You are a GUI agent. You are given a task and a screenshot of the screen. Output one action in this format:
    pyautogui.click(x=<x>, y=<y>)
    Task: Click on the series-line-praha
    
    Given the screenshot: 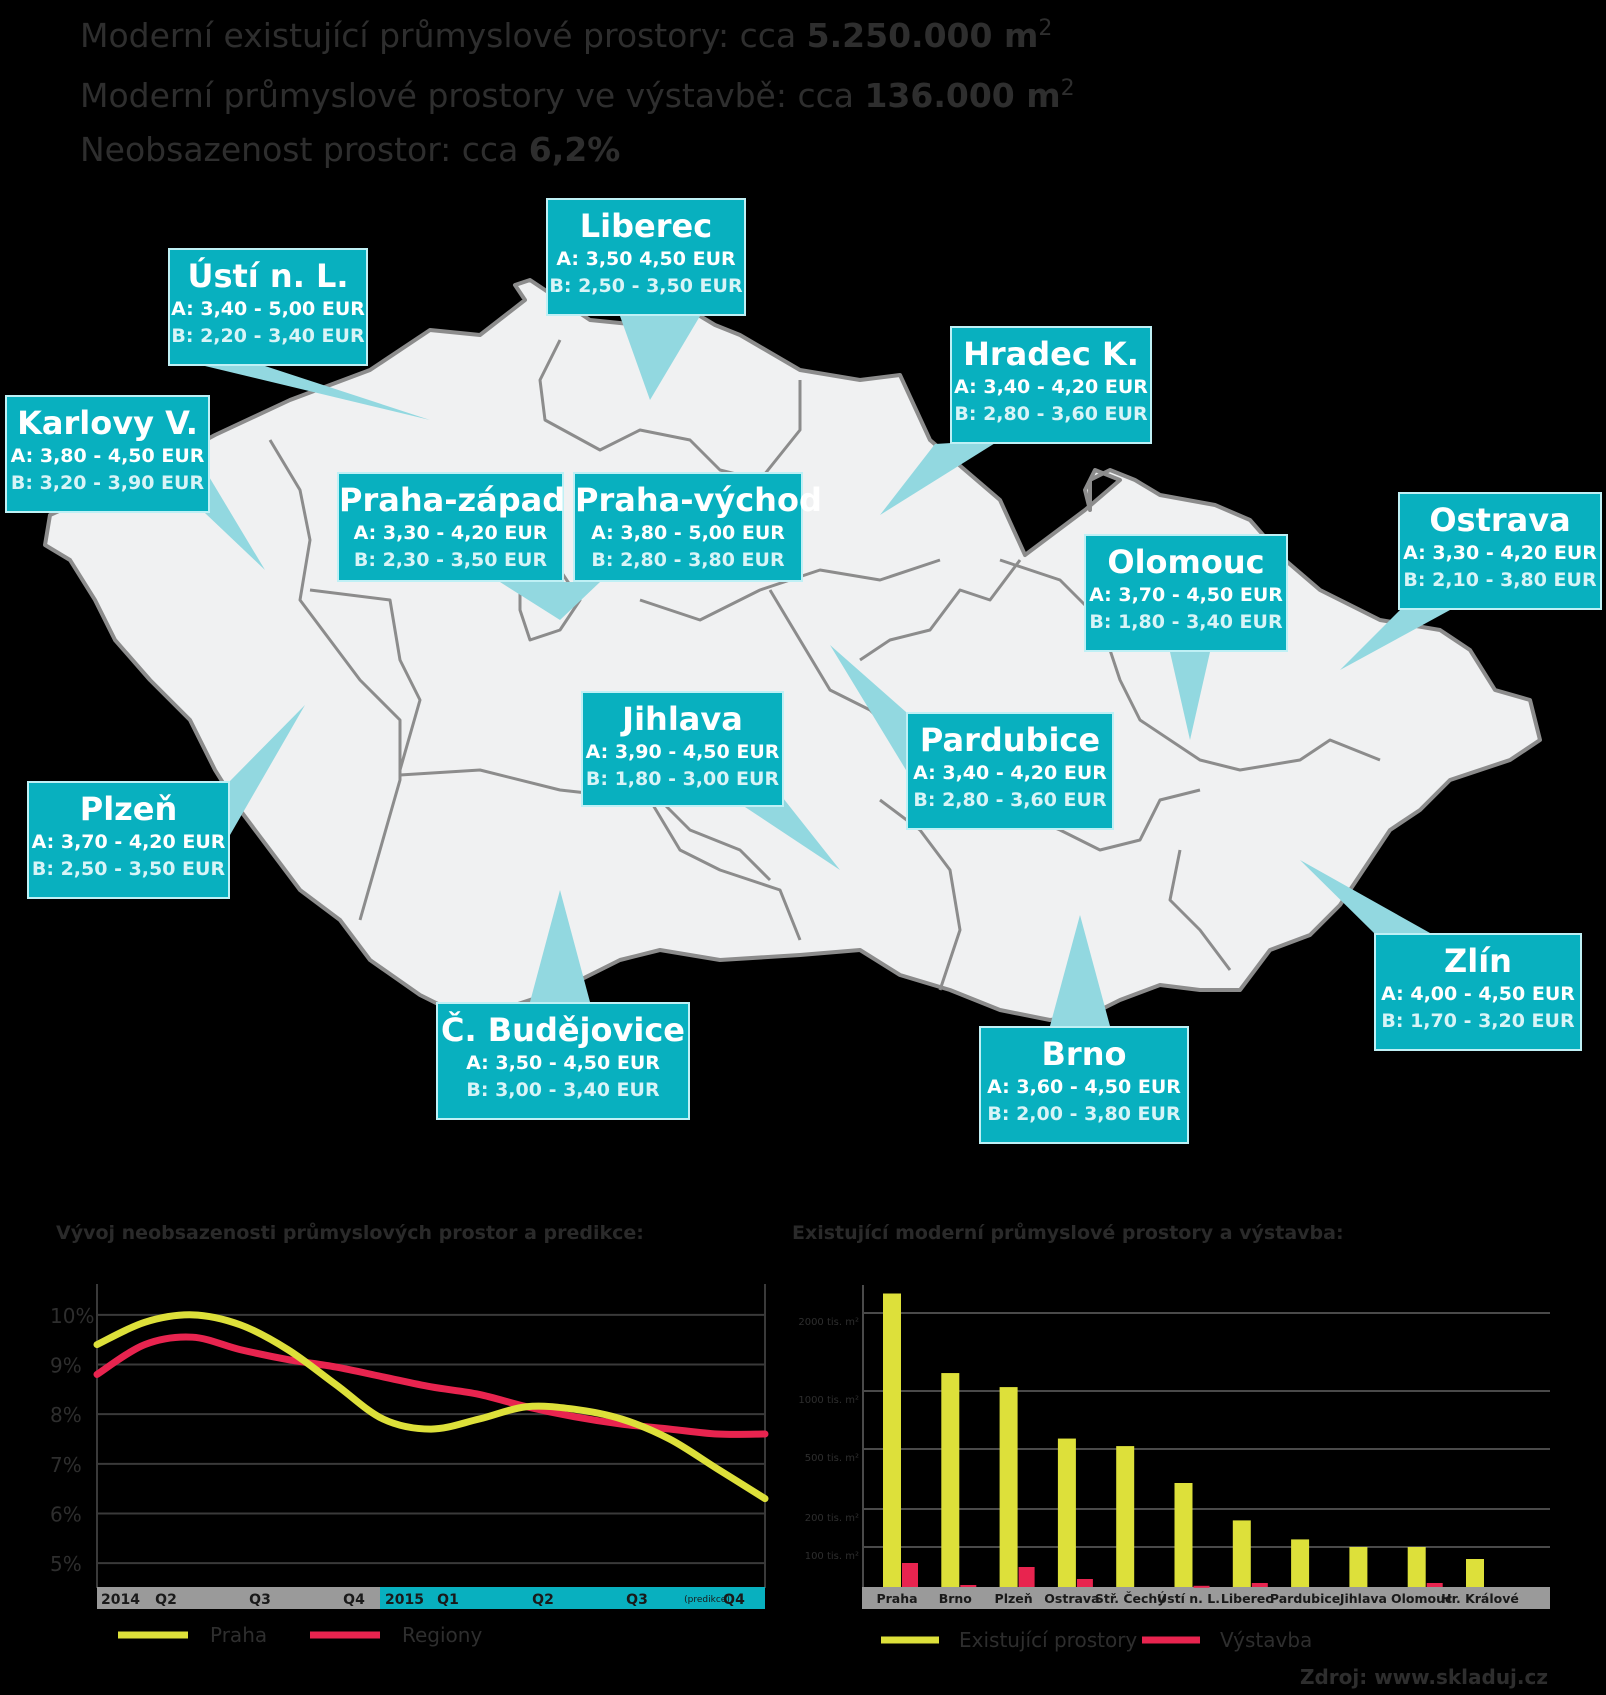 What is the action you would take?
    pyautogui.click(x=431, y=1407)
    